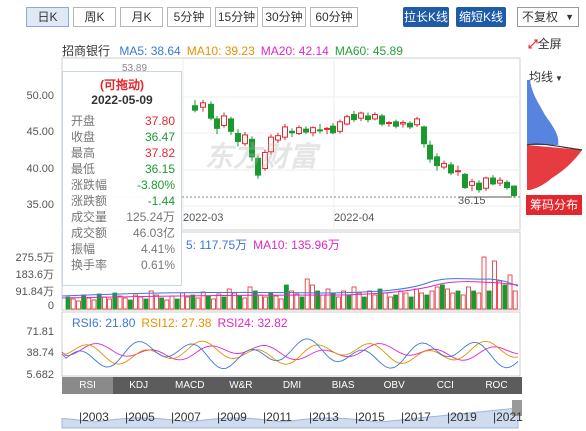 This screenshot has width=586, height=431. What do you see at coordinates (334, 17) in the screenshot?
I see `period-tab-6: 60分钟` at bounding box center [334, 17].